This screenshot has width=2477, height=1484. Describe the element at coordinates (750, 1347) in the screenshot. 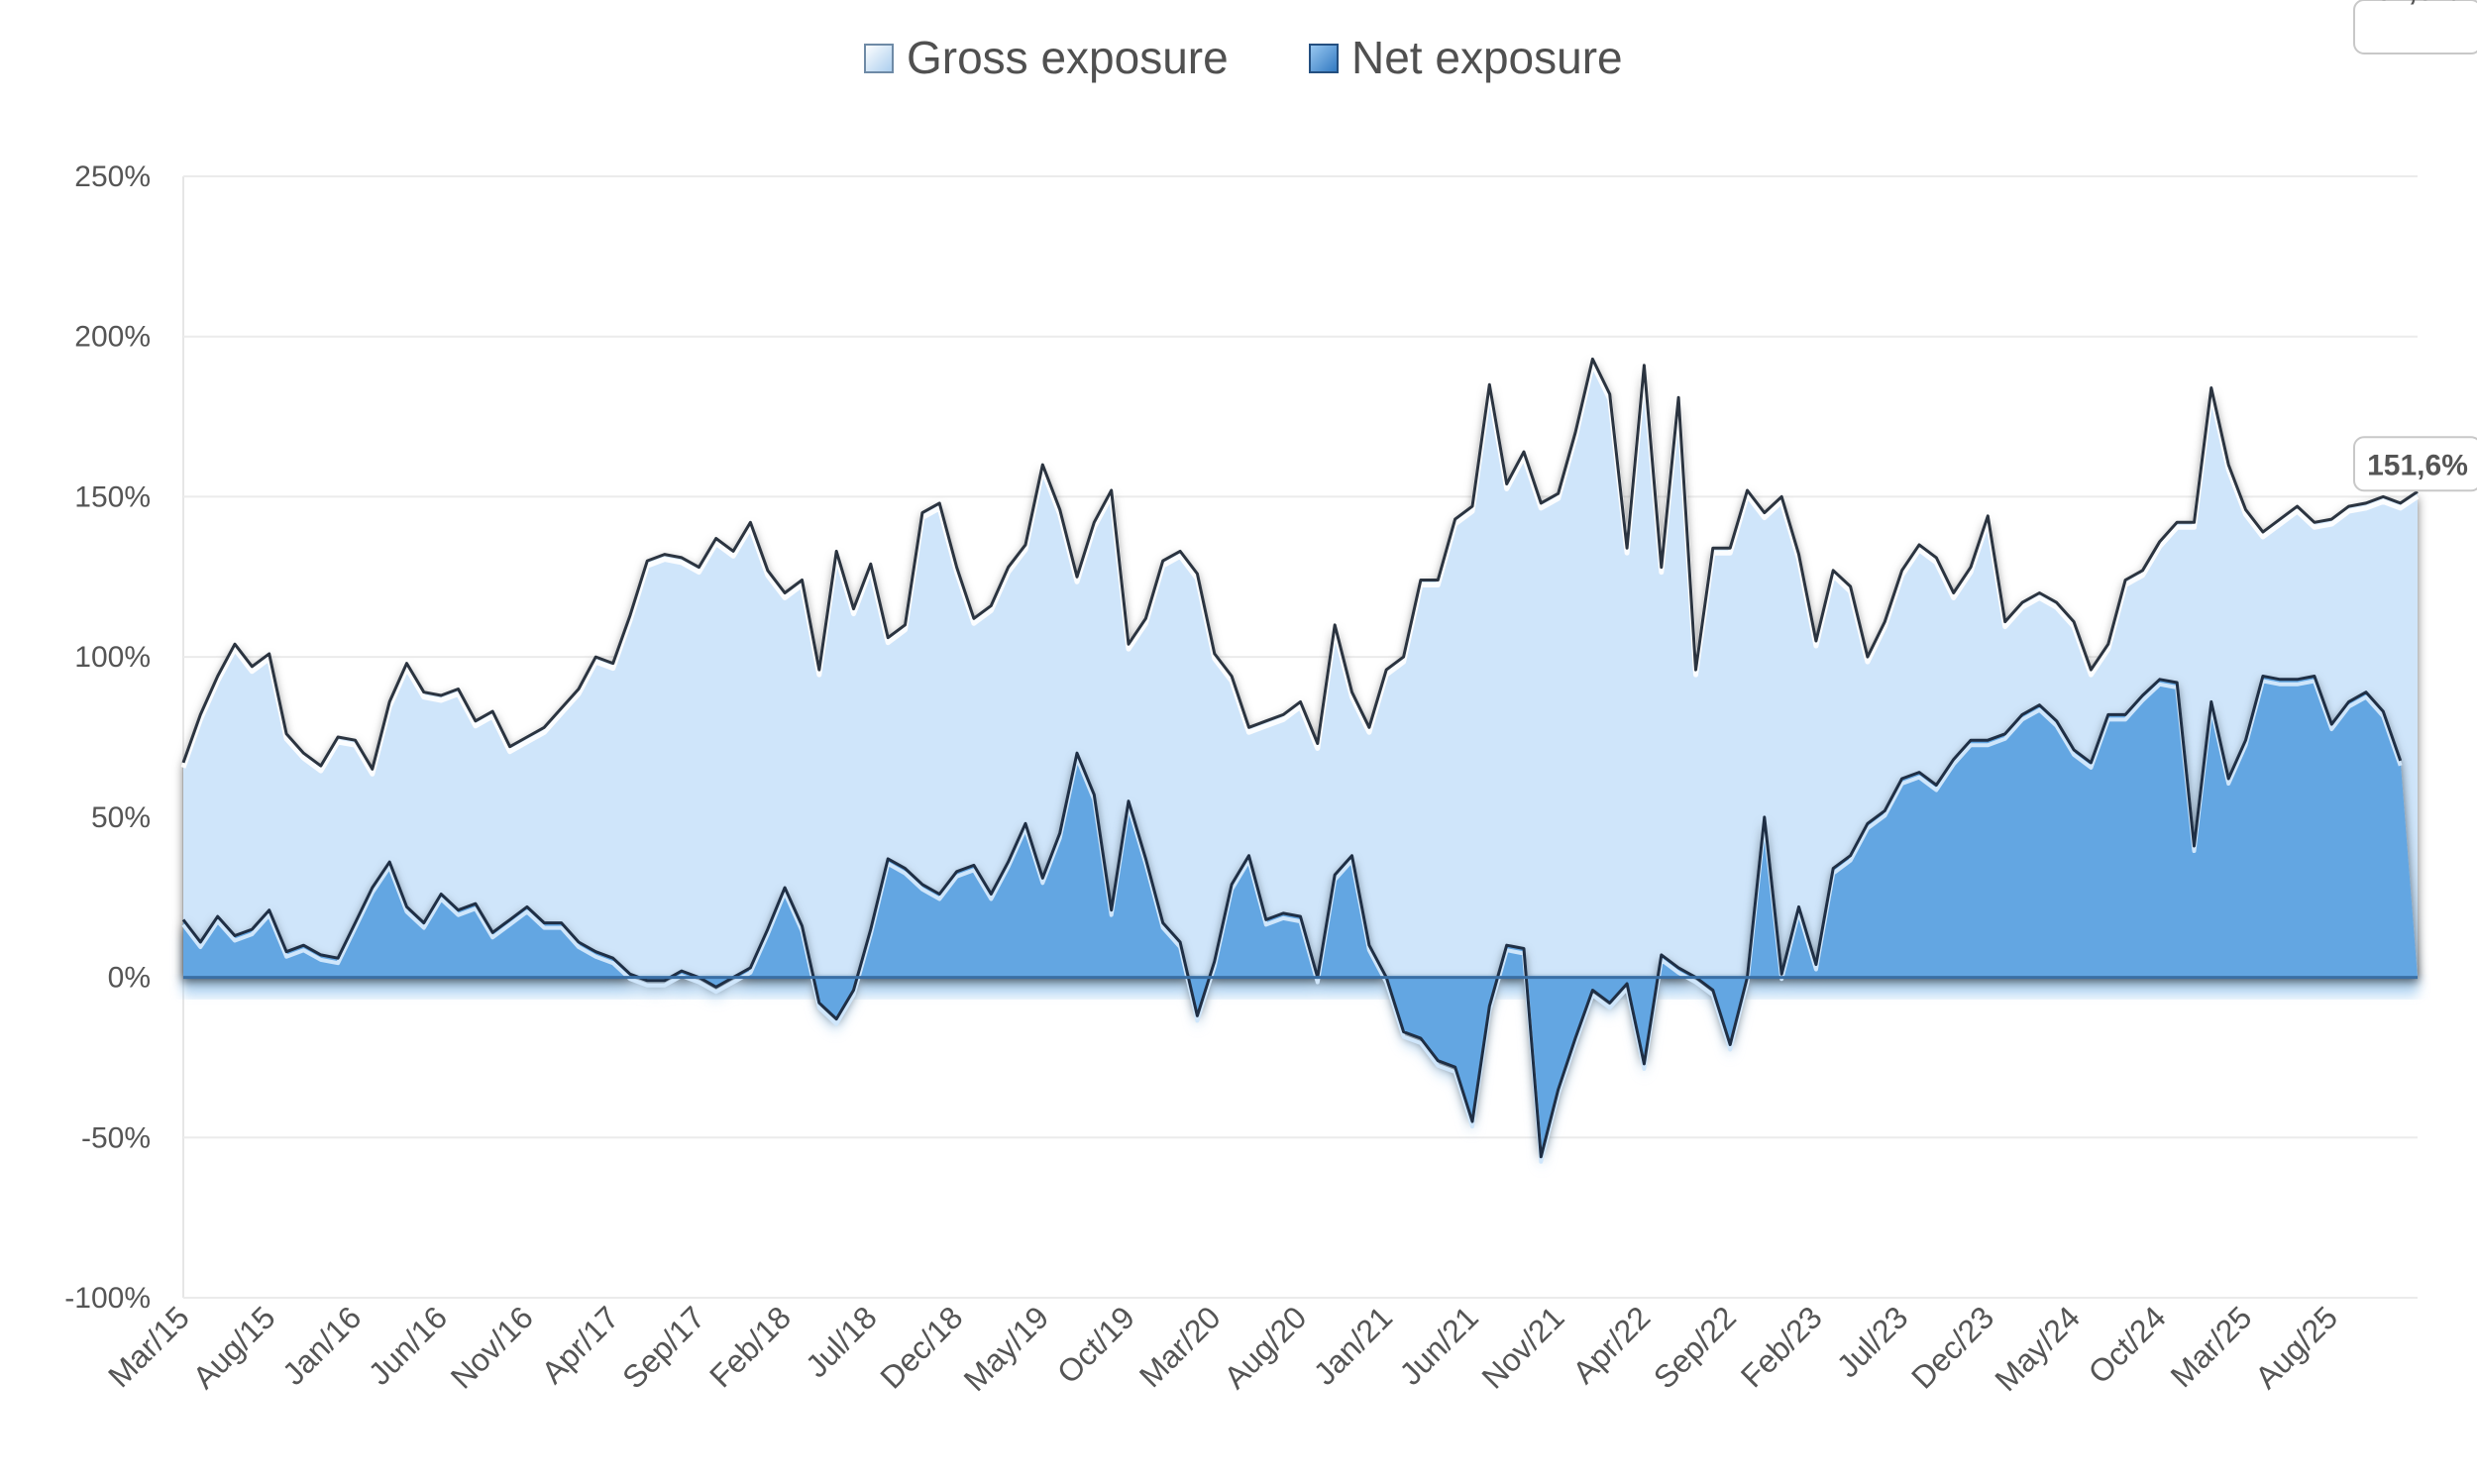

I see `x-tick-label: Feb/18` at that location.